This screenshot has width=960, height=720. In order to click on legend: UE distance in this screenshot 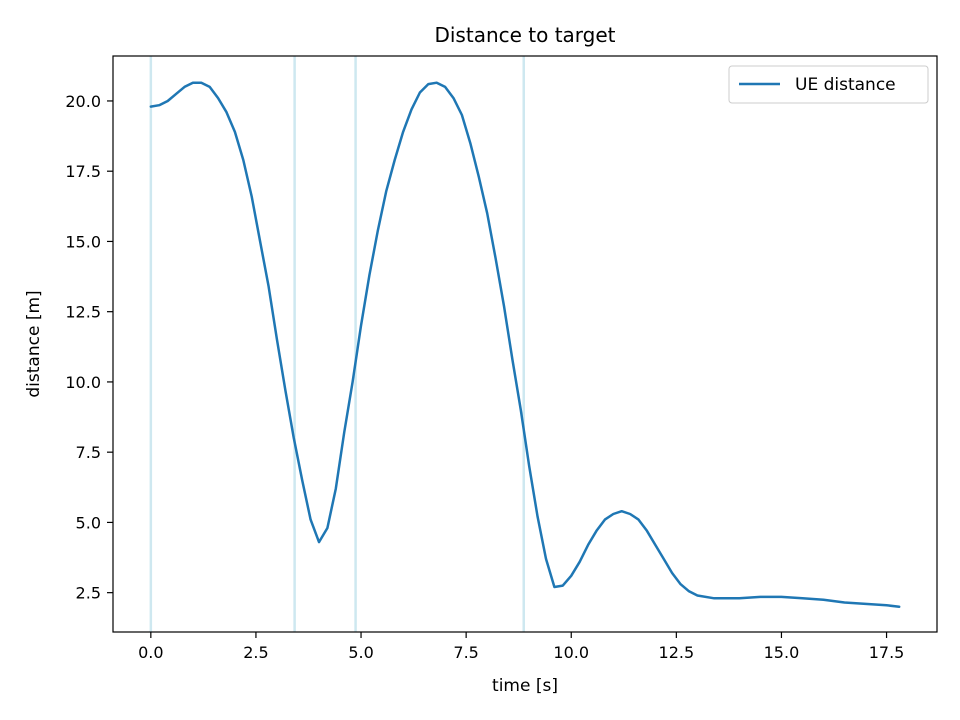, I will do `click(828, 84)`.